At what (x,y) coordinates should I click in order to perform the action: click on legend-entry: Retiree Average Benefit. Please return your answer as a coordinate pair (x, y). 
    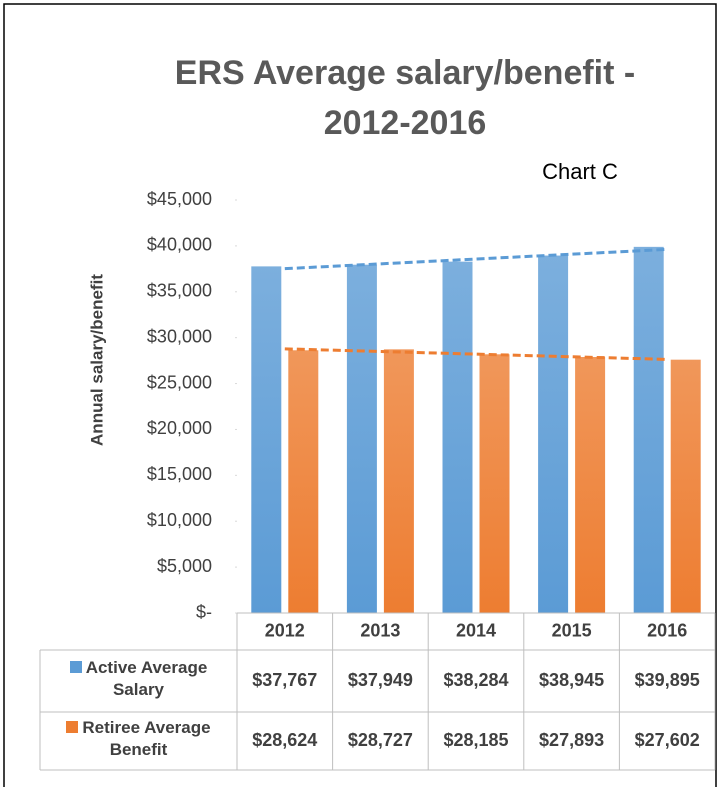
    Looking at the image, I should click on (138, 739).